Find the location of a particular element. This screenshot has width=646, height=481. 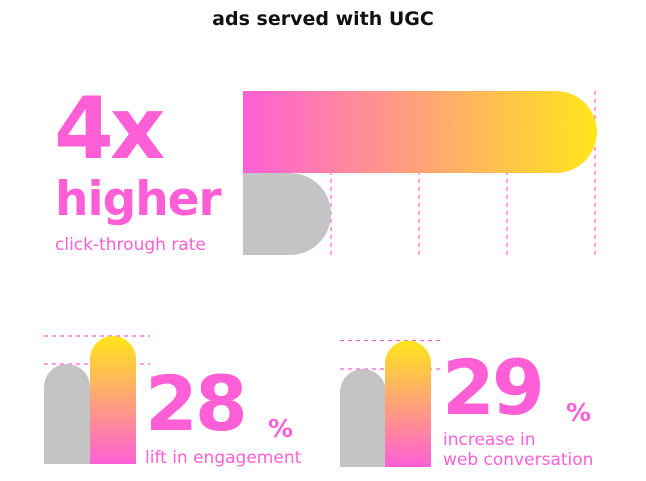

engagement-value: 28 is located at coordinates (196, 403).